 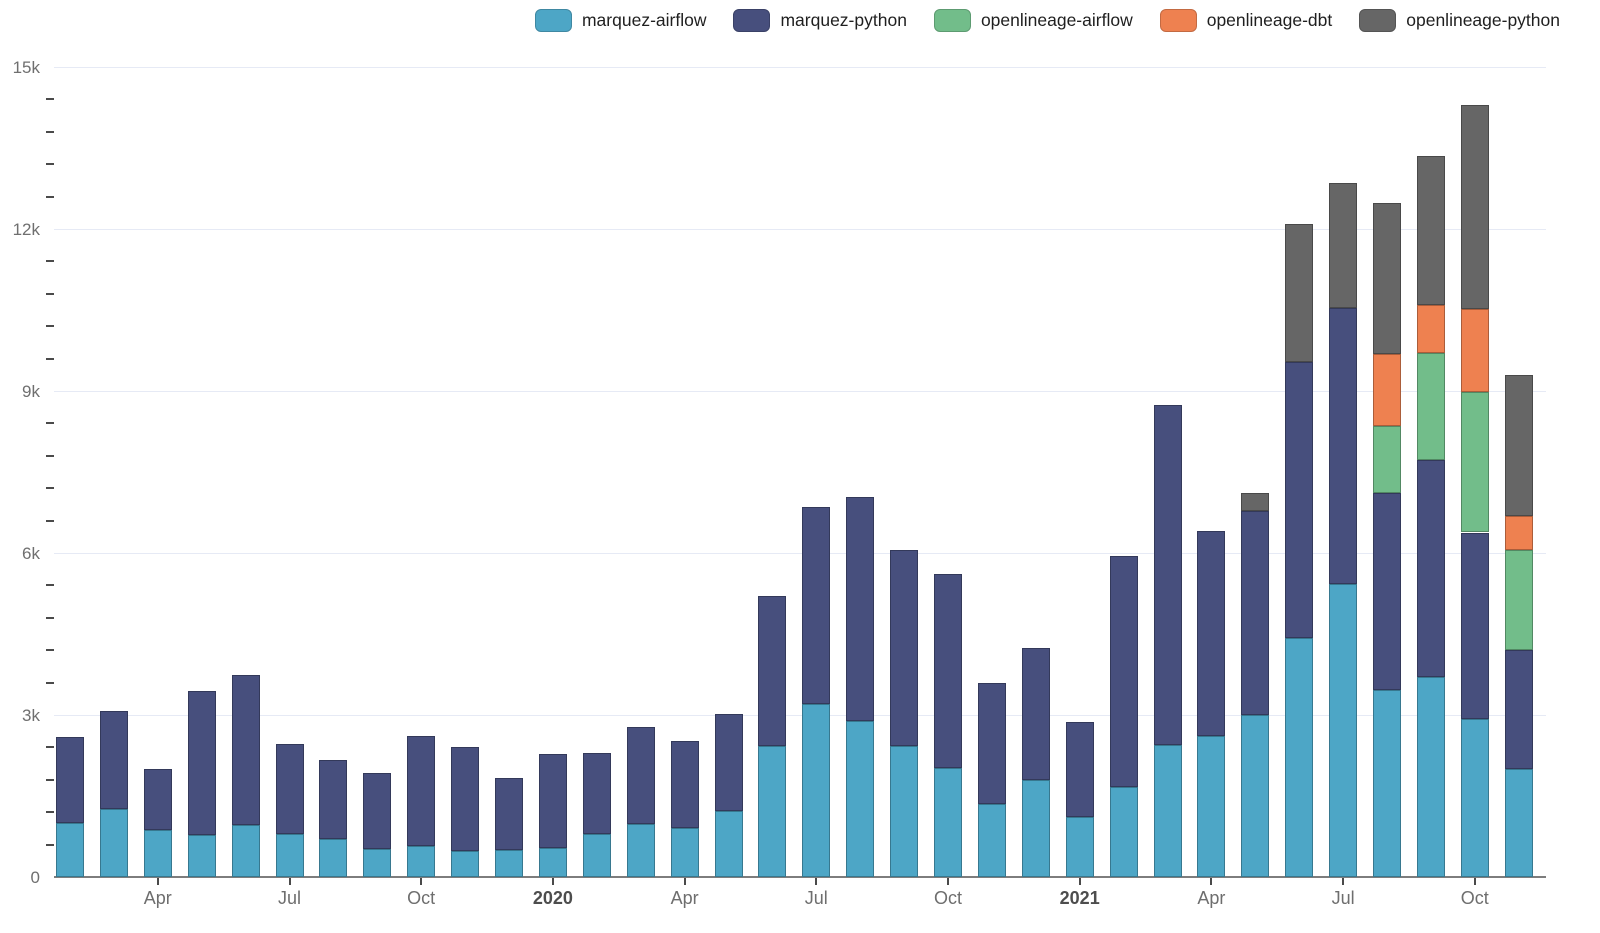 I want to click on gridline-12k, so click(x=800, y=229).